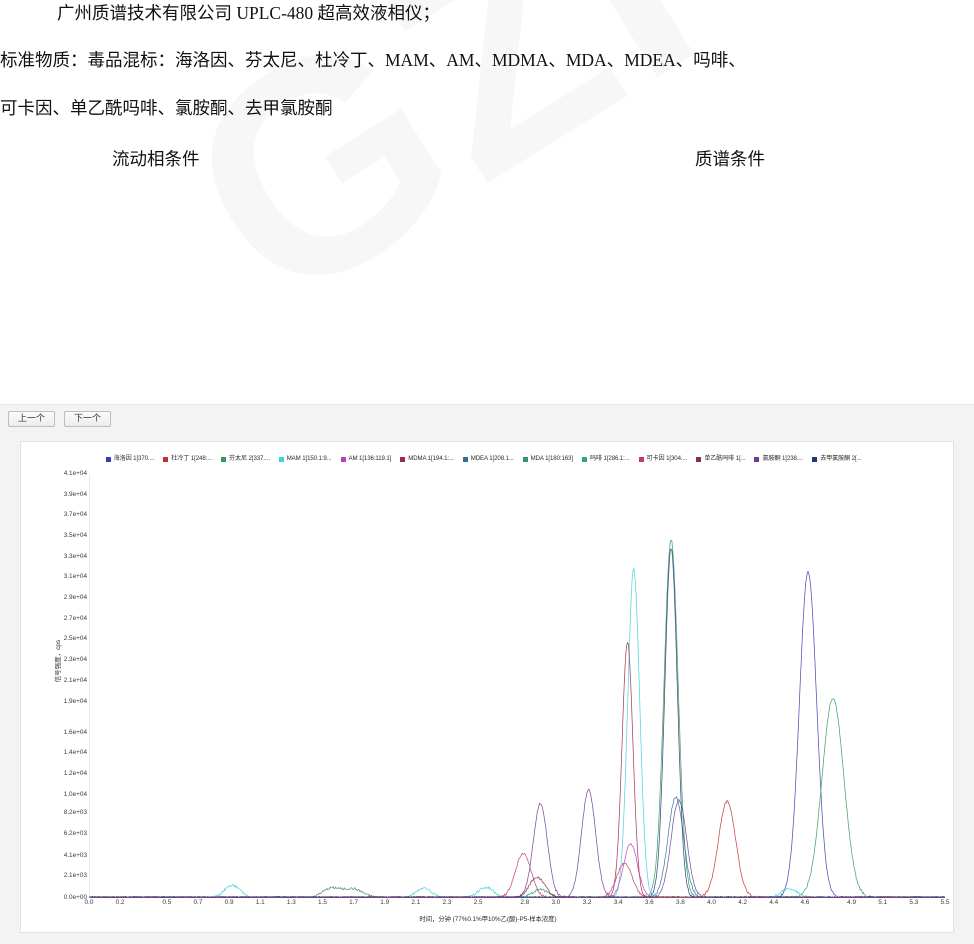 Image resolution: width=974 pixels, height=944 pixels. I want to click on x-tick-label: 5.5, so click(945, 902).